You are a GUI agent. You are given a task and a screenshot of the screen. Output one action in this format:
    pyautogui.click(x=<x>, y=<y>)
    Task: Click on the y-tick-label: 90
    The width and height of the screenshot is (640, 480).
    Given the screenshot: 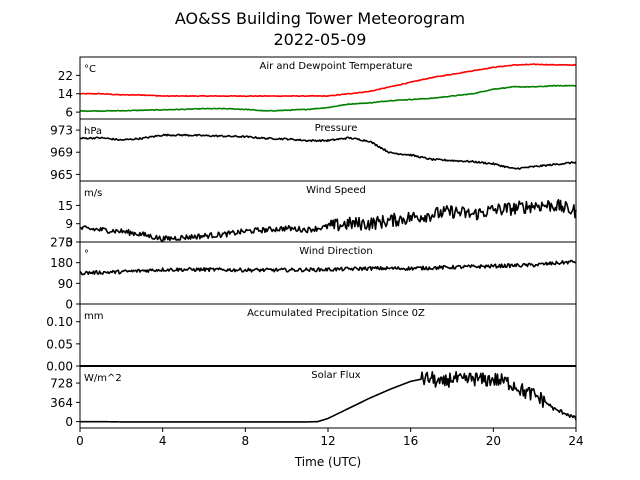 What is the action you would take?
    pyautogui.click(x=65, y=284)
    